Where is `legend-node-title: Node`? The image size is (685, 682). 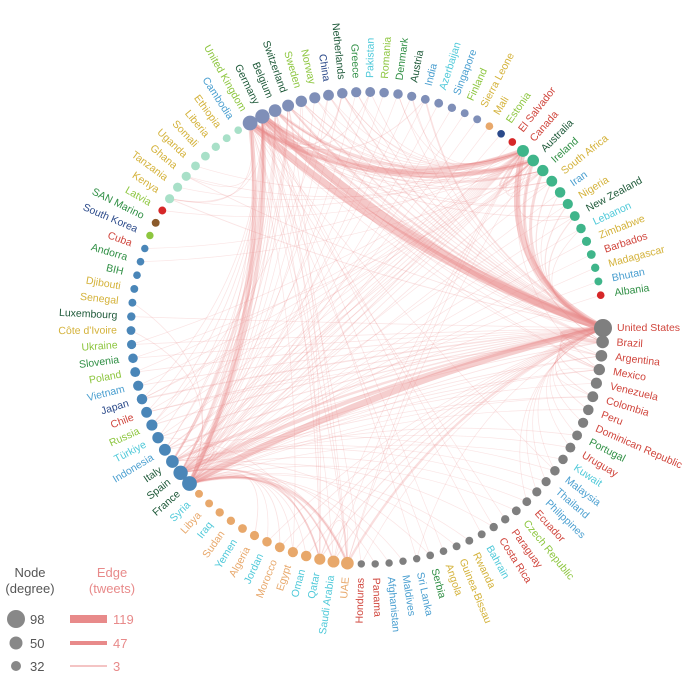
legend-node-title: Node is located at coordinates (29, 572).